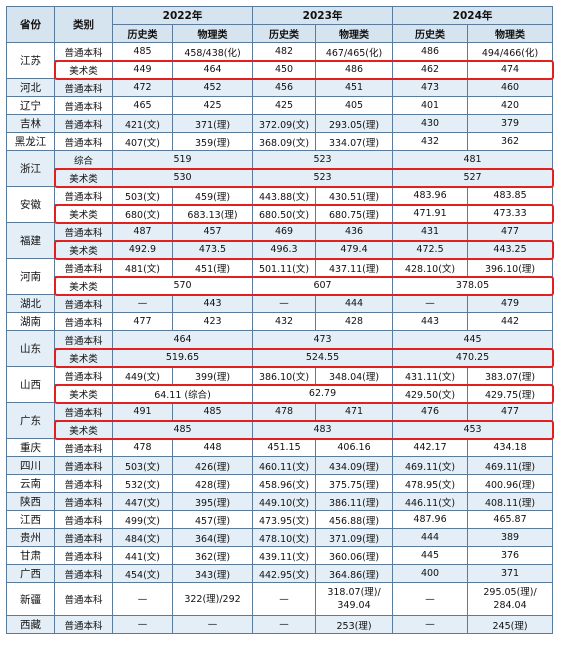  I want to click on table-row: 美术类 570 607 378.05, so click(280, 285).